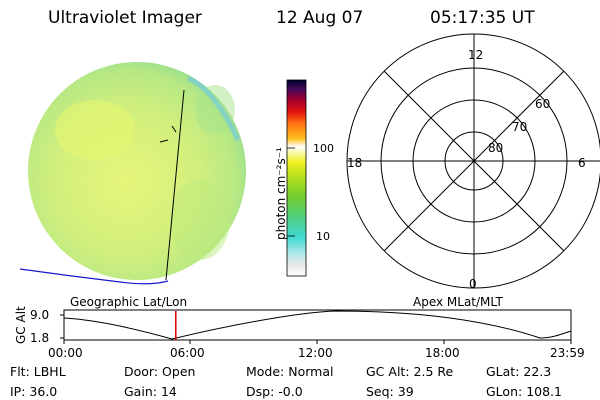  I want to click on x-tick-0600: 06:00, so click(187, 353).